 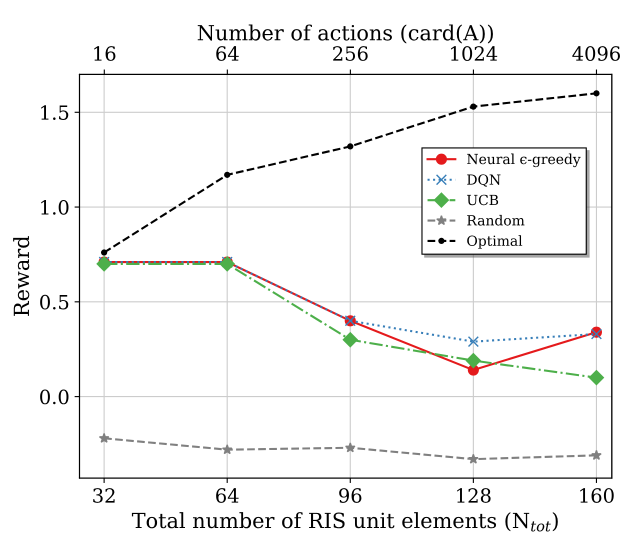 What do you see at coordinates (483, 180) in the screenshot?
I see `legend-label: DQN` at bounding box center [483, 180].